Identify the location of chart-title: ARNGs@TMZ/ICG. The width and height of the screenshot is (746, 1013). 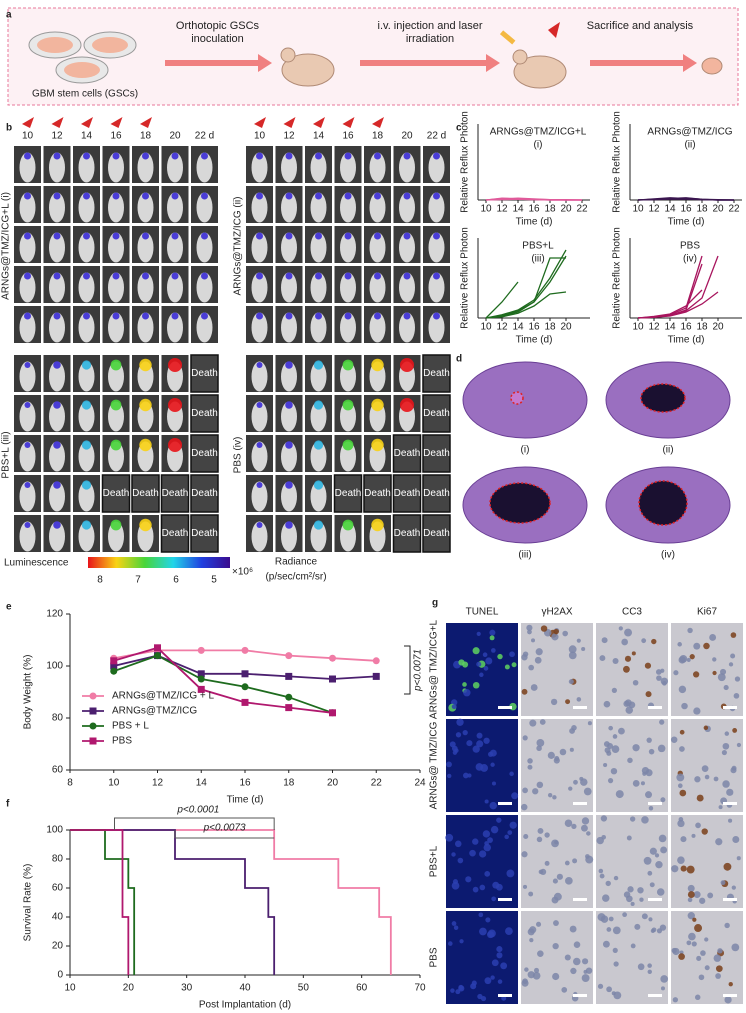
(689, 132).